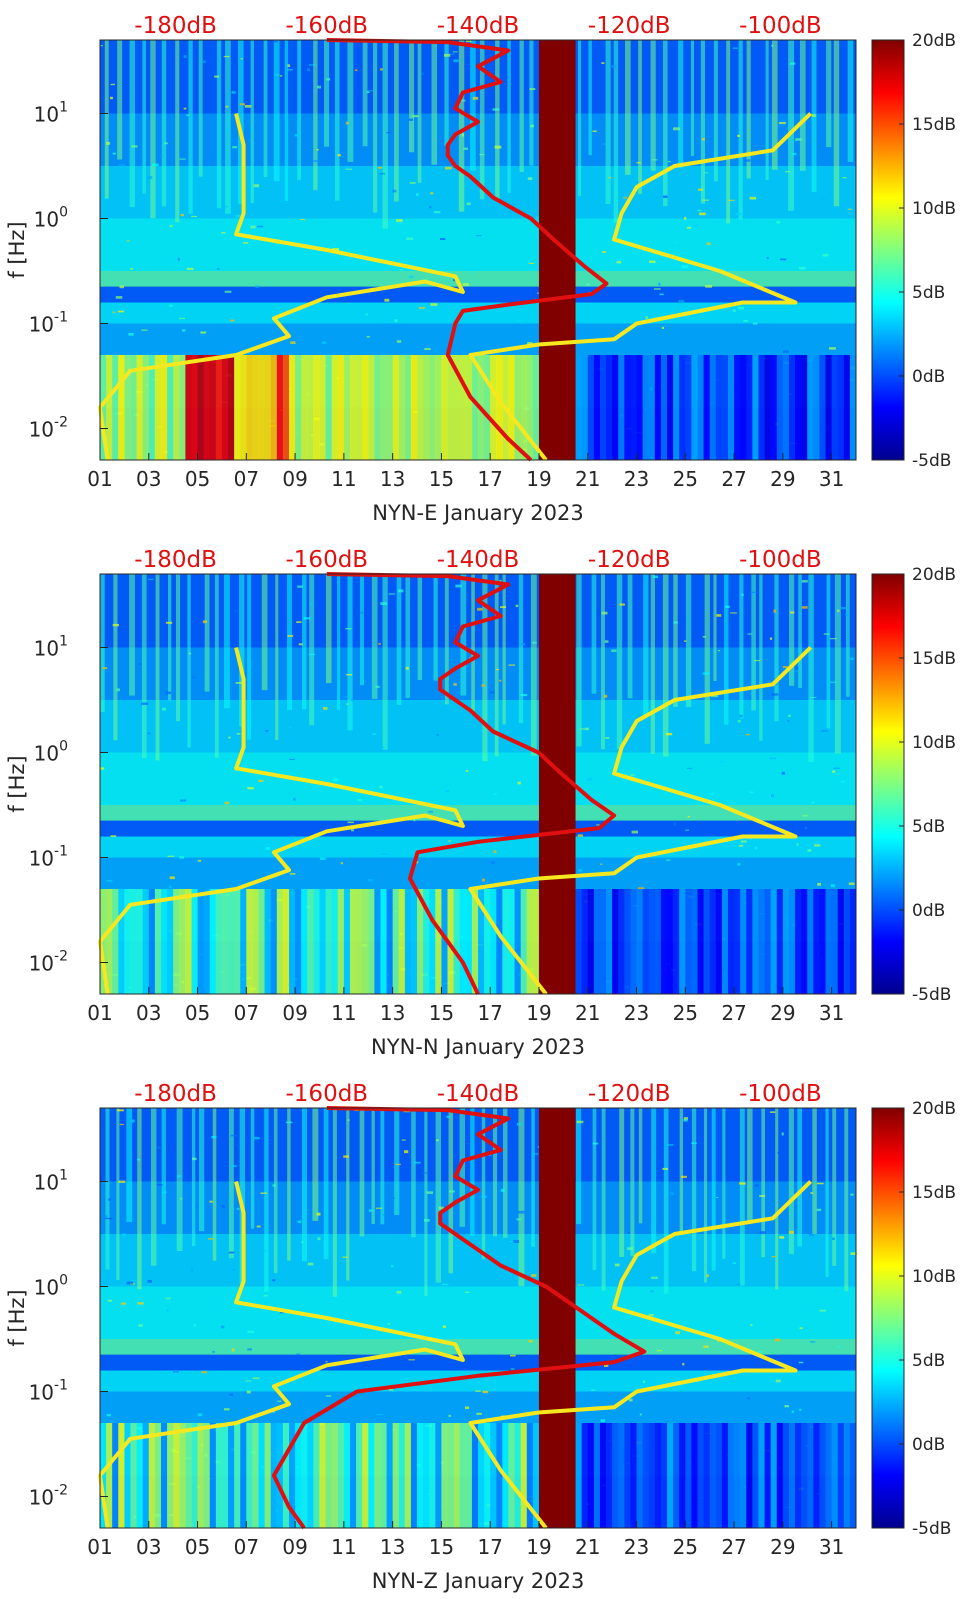 This screenshot has width=962, height=1599. I want to click on x-axis-title: NYN-E January 2023, so click(478, 513).